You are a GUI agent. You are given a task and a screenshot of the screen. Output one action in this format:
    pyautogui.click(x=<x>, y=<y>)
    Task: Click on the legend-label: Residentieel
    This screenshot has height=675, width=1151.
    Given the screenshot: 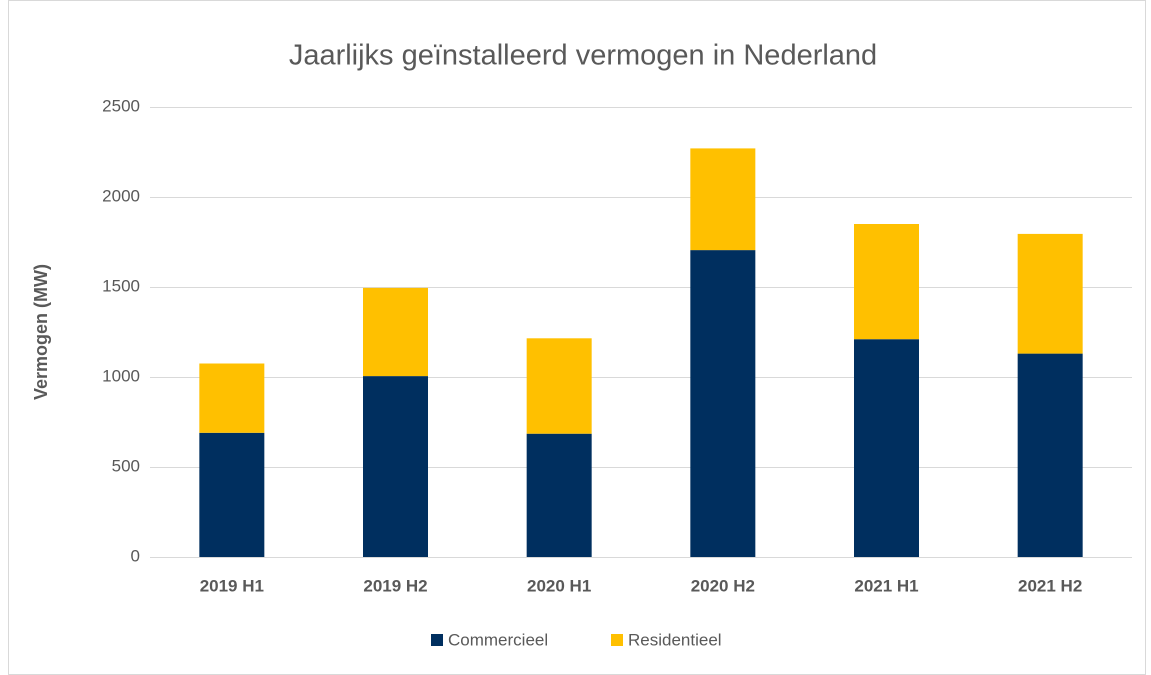 What is the action you would take?
    pyautogui.click(x=675, y=639)
    